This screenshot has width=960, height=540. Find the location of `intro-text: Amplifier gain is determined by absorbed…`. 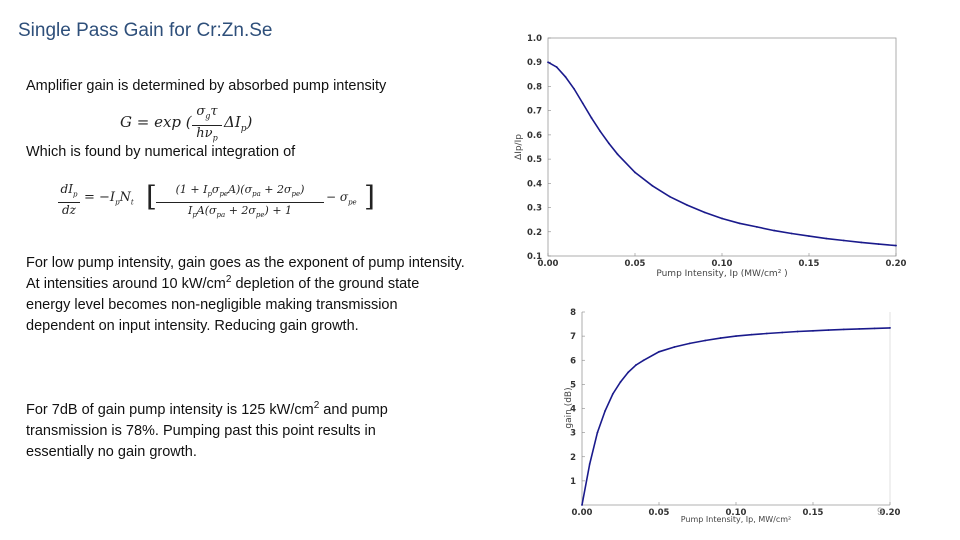

intro-text: Amplifier gain is determined by absorbed… is located at coordinates (206, 86).